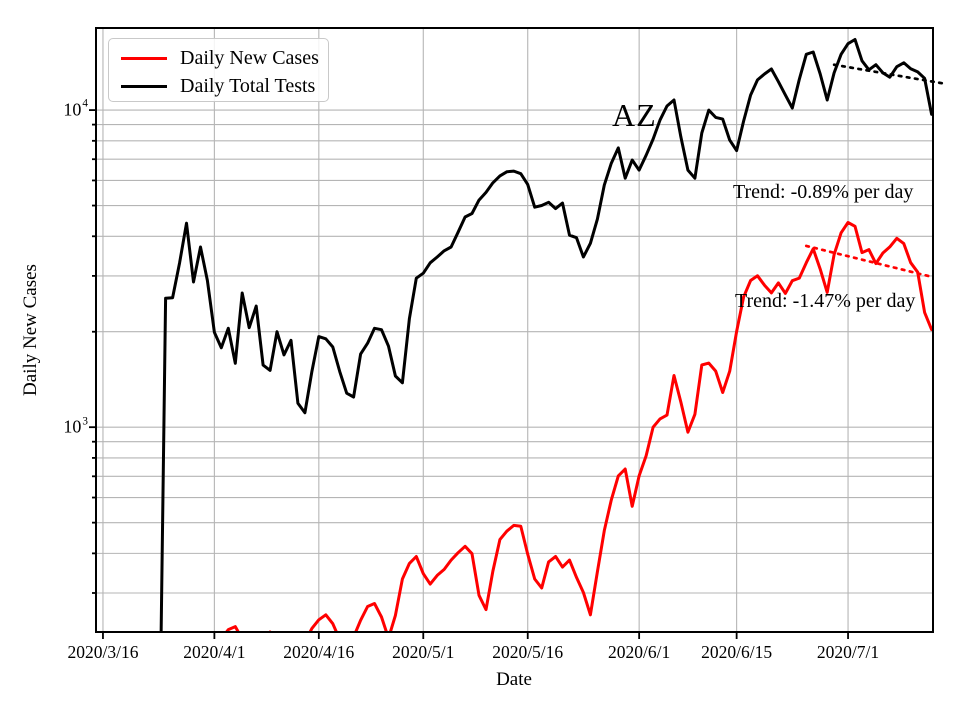  I want to click on legend: Daily New Cases Daily Total Tests, so click(218, 70).